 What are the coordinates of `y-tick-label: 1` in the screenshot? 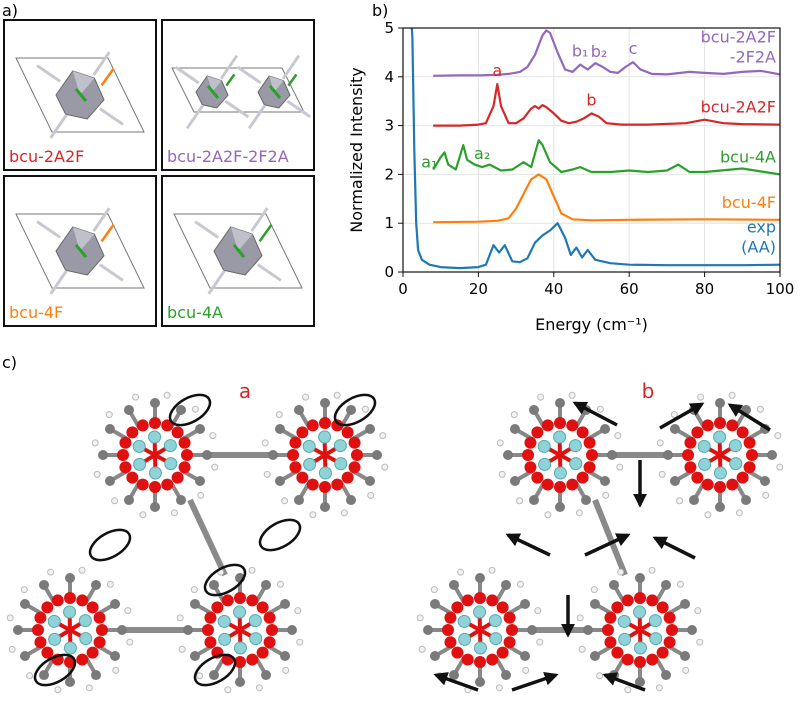 It's located at (389, 223).